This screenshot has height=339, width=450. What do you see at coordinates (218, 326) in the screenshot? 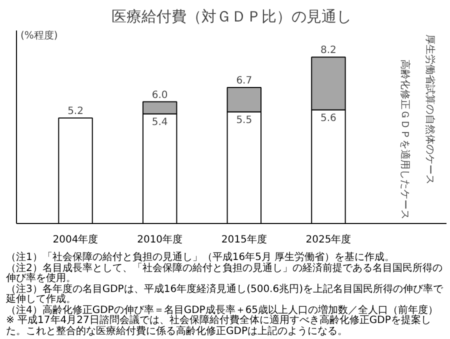
I see `text: ※ 平成17年4月27日諮問会議では、社会保障給付費全体に適用すべき高齢化修正GDPを提案した。これと整合的な医療給付費に係る高齢化修正GDPは上記のようになる。` at bounding box center [218, 326].